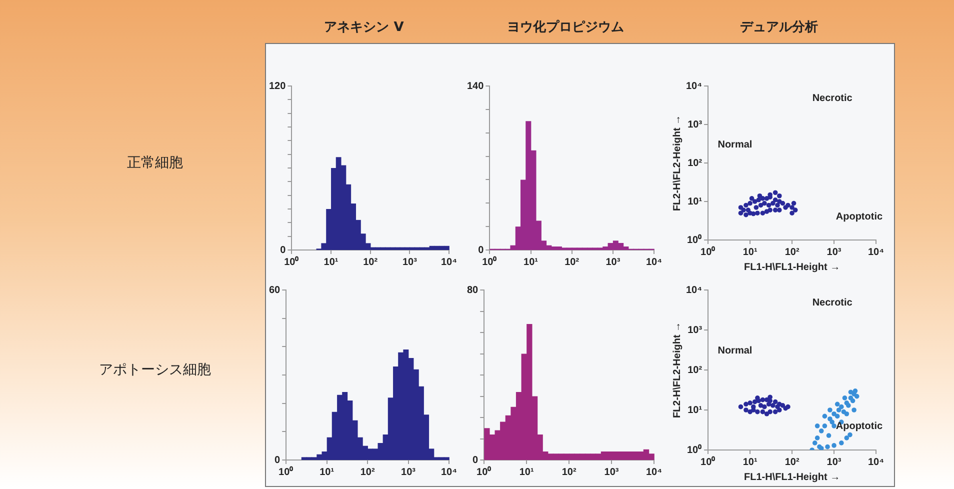 The height and width of the screenshot is (489, 954). Describe the element at coordinates (475, 86) in the screenshot. I see `y-tick-label: 140` at that location.